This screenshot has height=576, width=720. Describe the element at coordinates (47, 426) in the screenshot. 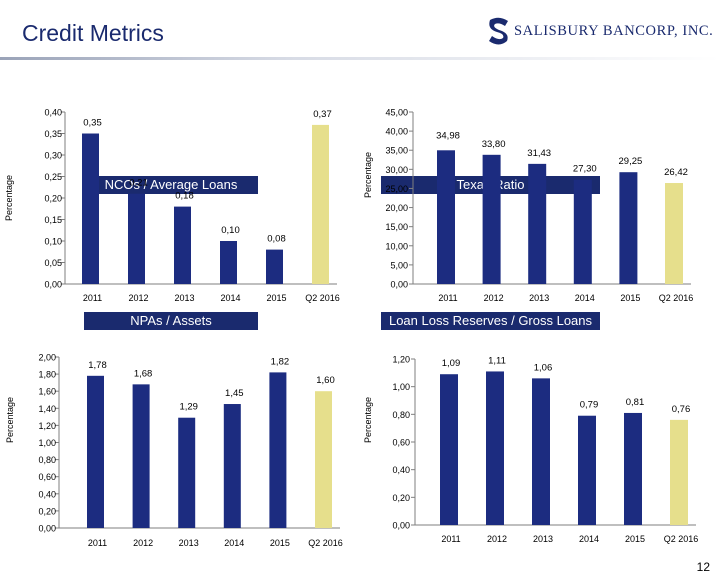

I see `npas-y-tick-label: 1,20` at that location.